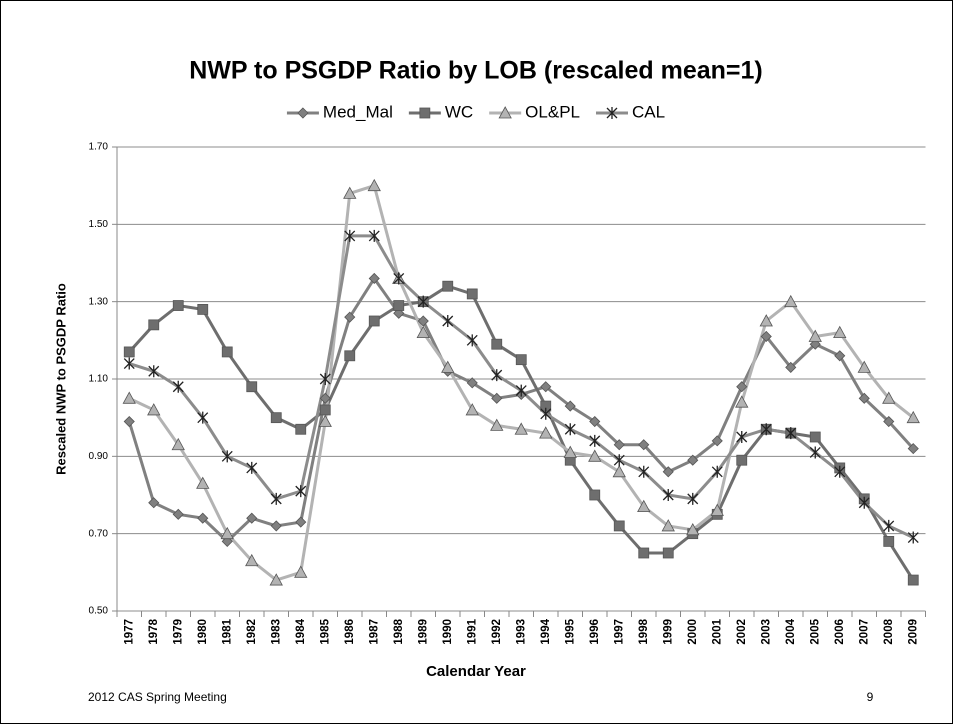  What do you see at coordinates (668, 632) in the screenshot?
I see `x-tick-label: 1999` at bounding box center [668, 632].